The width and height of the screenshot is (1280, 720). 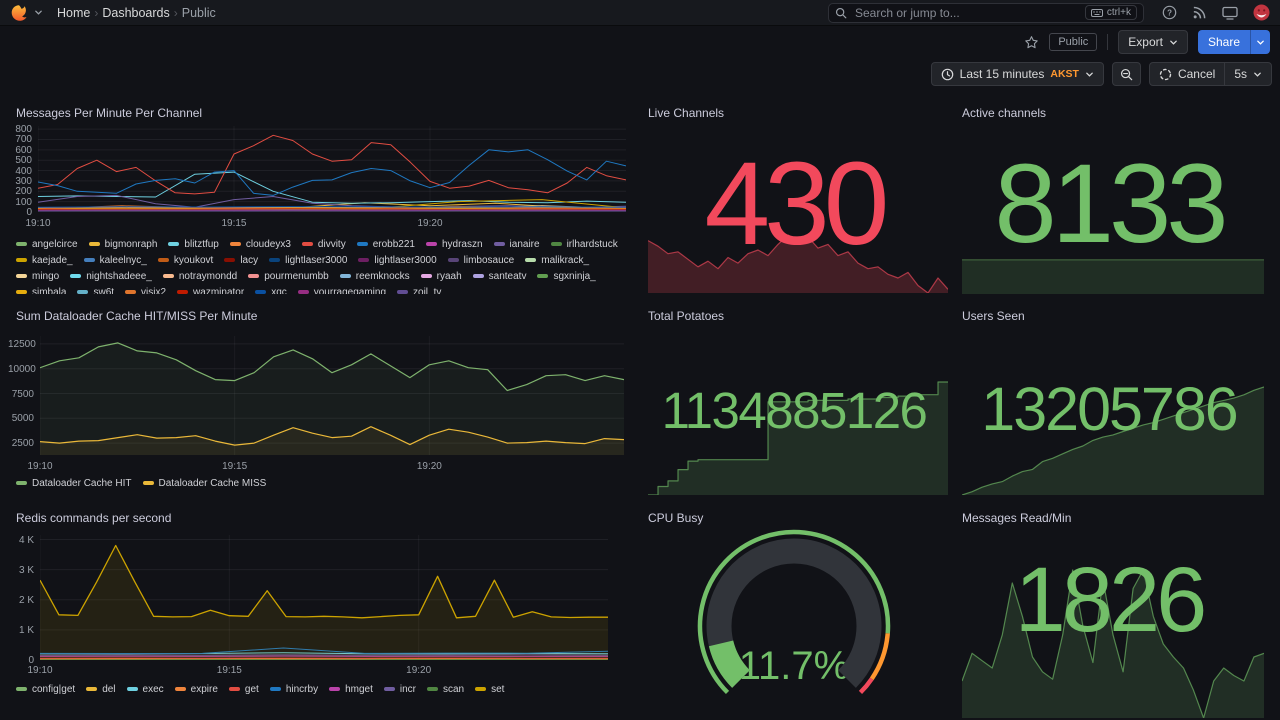 What do you see at coordinates (1260, 42) in the screenshot?
I see `share-chevron-icon` at bounding box center [1260, 42].